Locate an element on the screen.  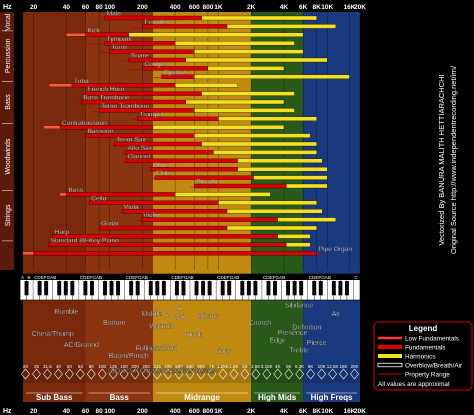
descriptor-label: 440 is located at coordinates (180, 318).